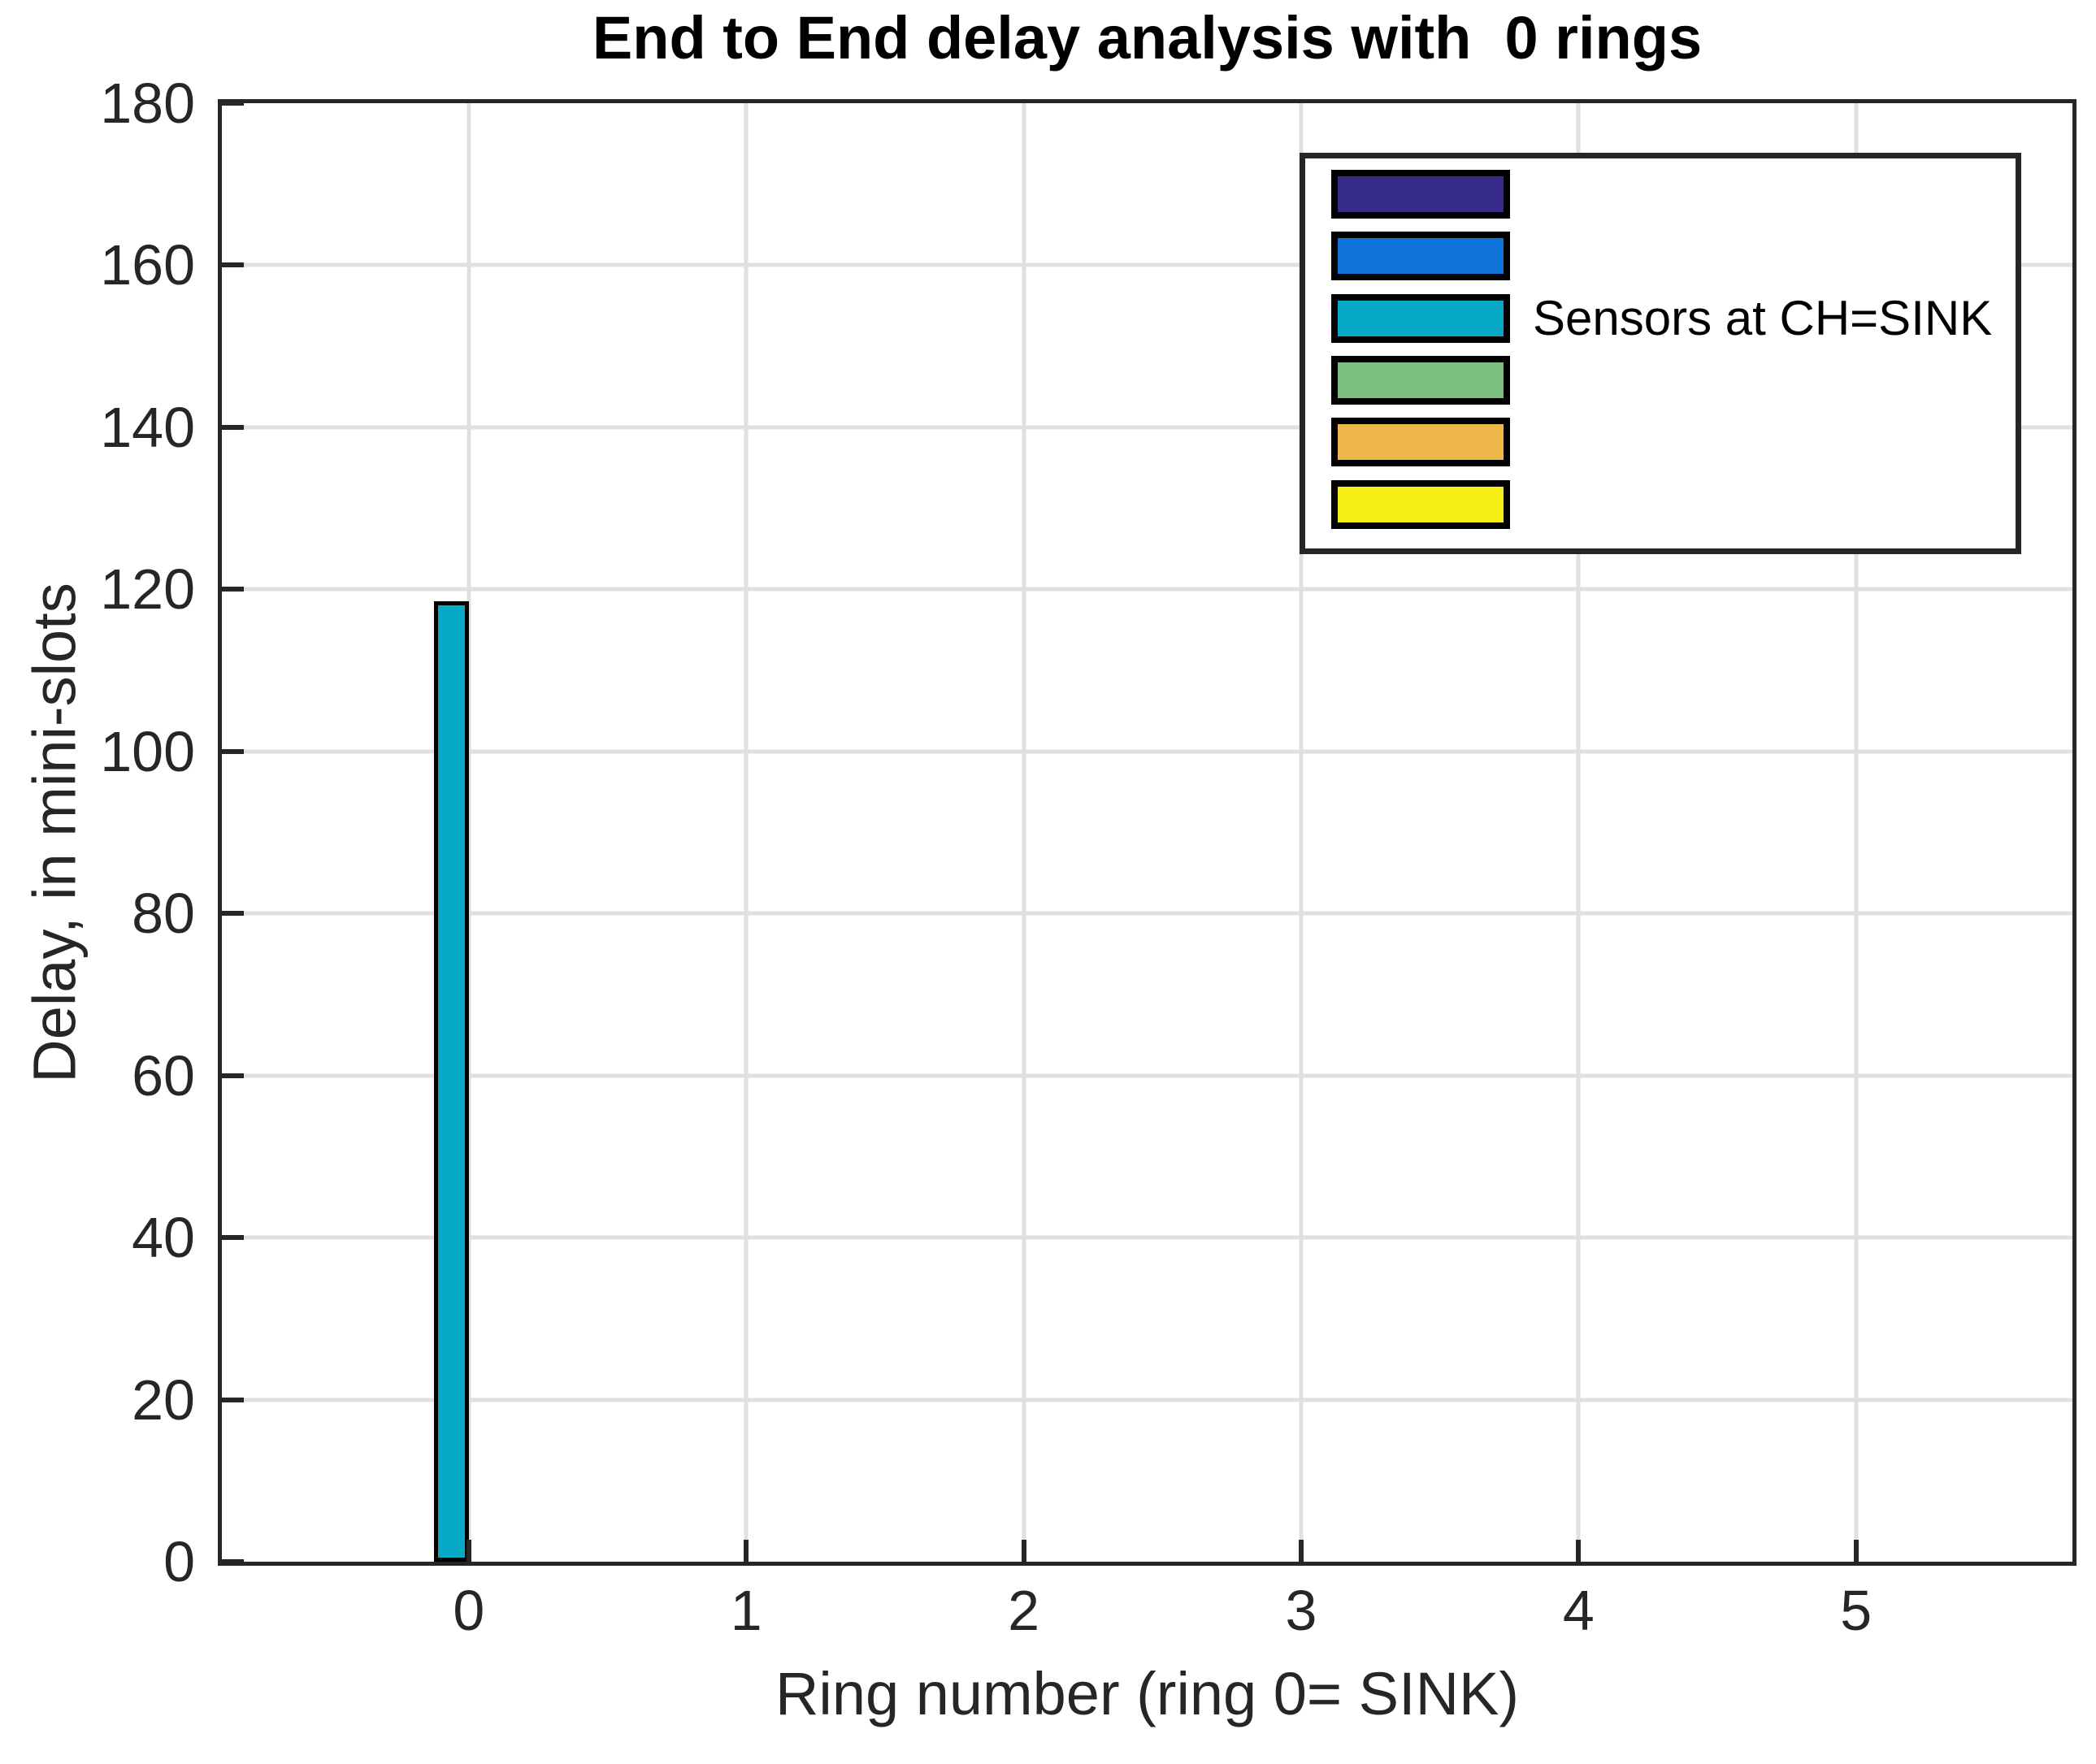 The width and height of the screenshot is (2096, 1764). Describe the element at coordinates (163, 1399) in the screenshot. I see `y-tick-label-20: 20` at that location.